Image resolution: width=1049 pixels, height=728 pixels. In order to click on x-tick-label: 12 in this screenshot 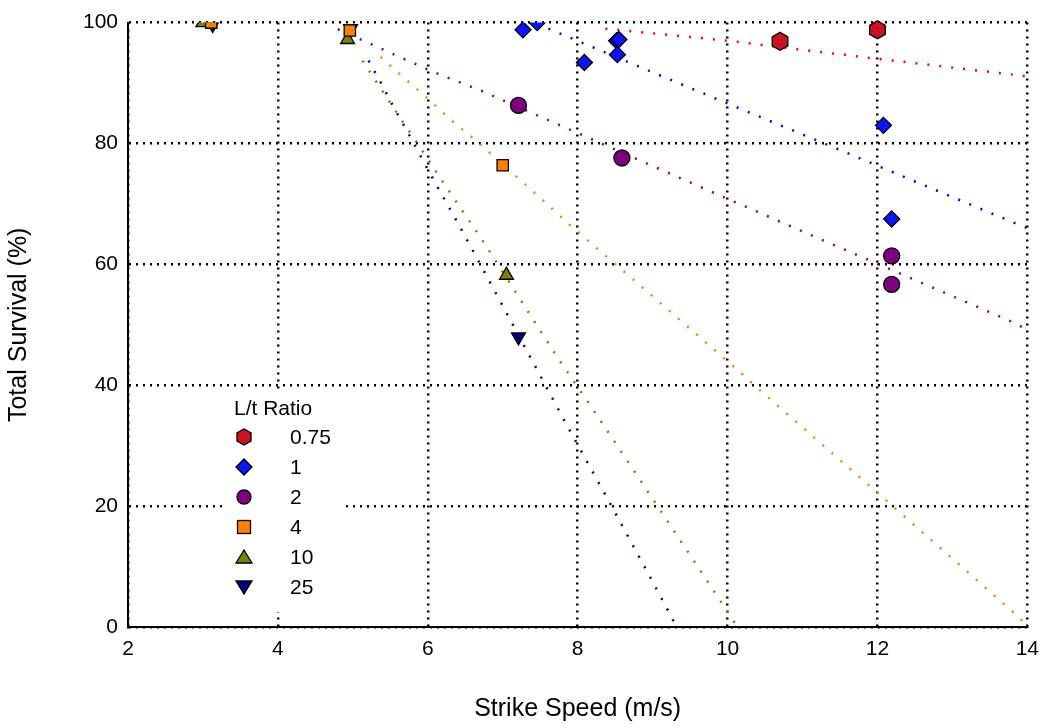, I will do `click(877, 648)`.